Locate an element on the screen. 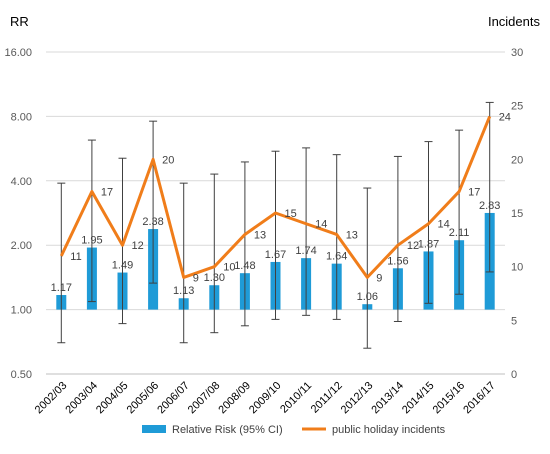 This screenshot has height=454, width=550. bar-value-label: 1.06 is located at coordinates (367, 297).